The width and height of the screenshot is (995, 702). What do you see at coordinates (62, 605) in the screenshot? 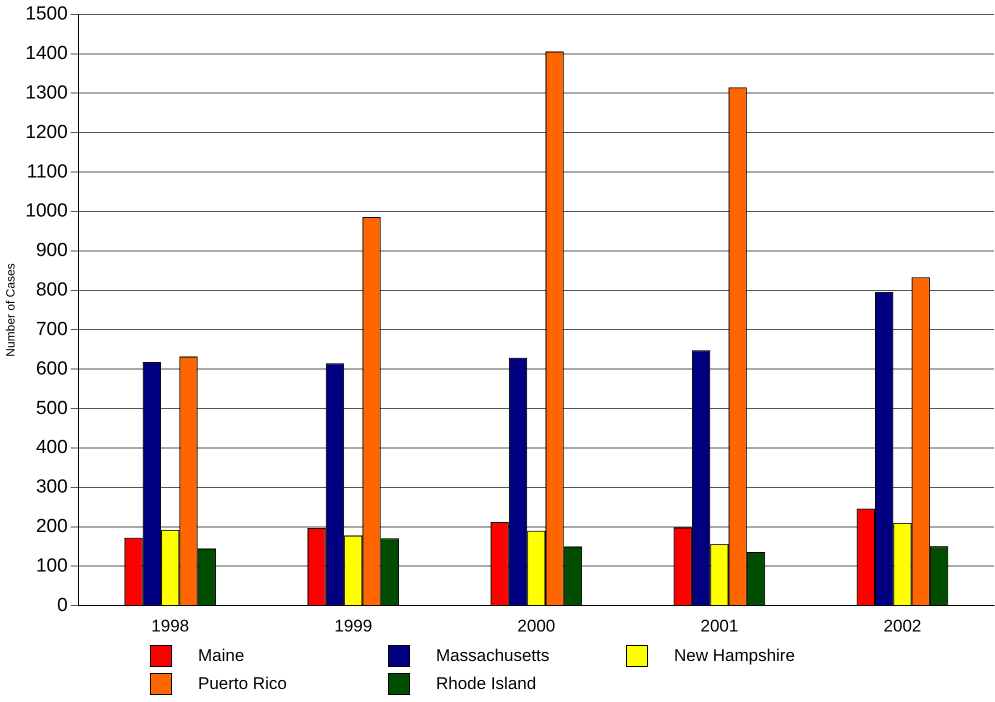
I see `y-tick-label: 0` at bounding box center [62, 605].